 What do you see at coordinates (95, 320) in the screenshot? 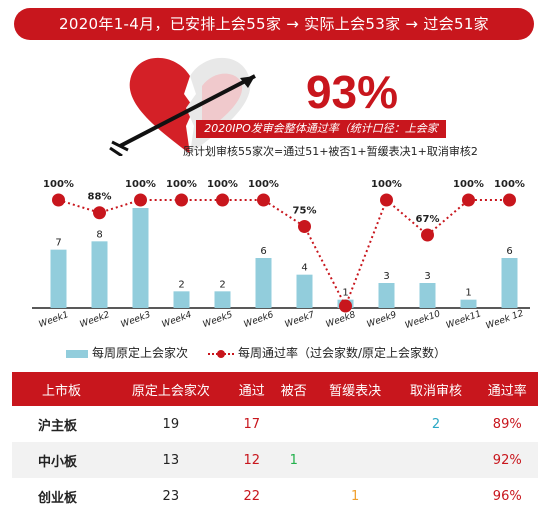
I see `x-tick-label: Week2` at bounding box center [95, 320].